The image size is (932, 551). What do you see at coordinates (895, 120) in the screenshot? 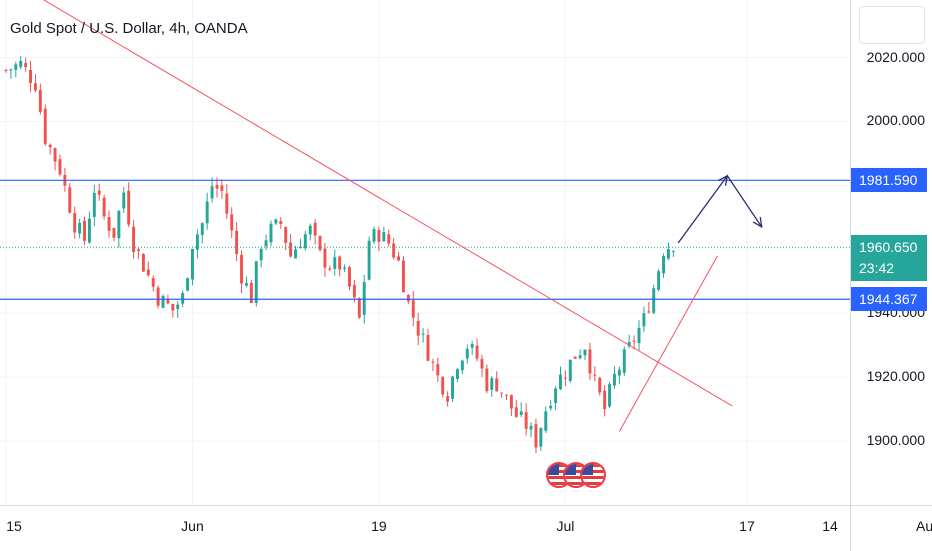
I see `price-tick-label: 2000.000` at bounding box center [895, 120].